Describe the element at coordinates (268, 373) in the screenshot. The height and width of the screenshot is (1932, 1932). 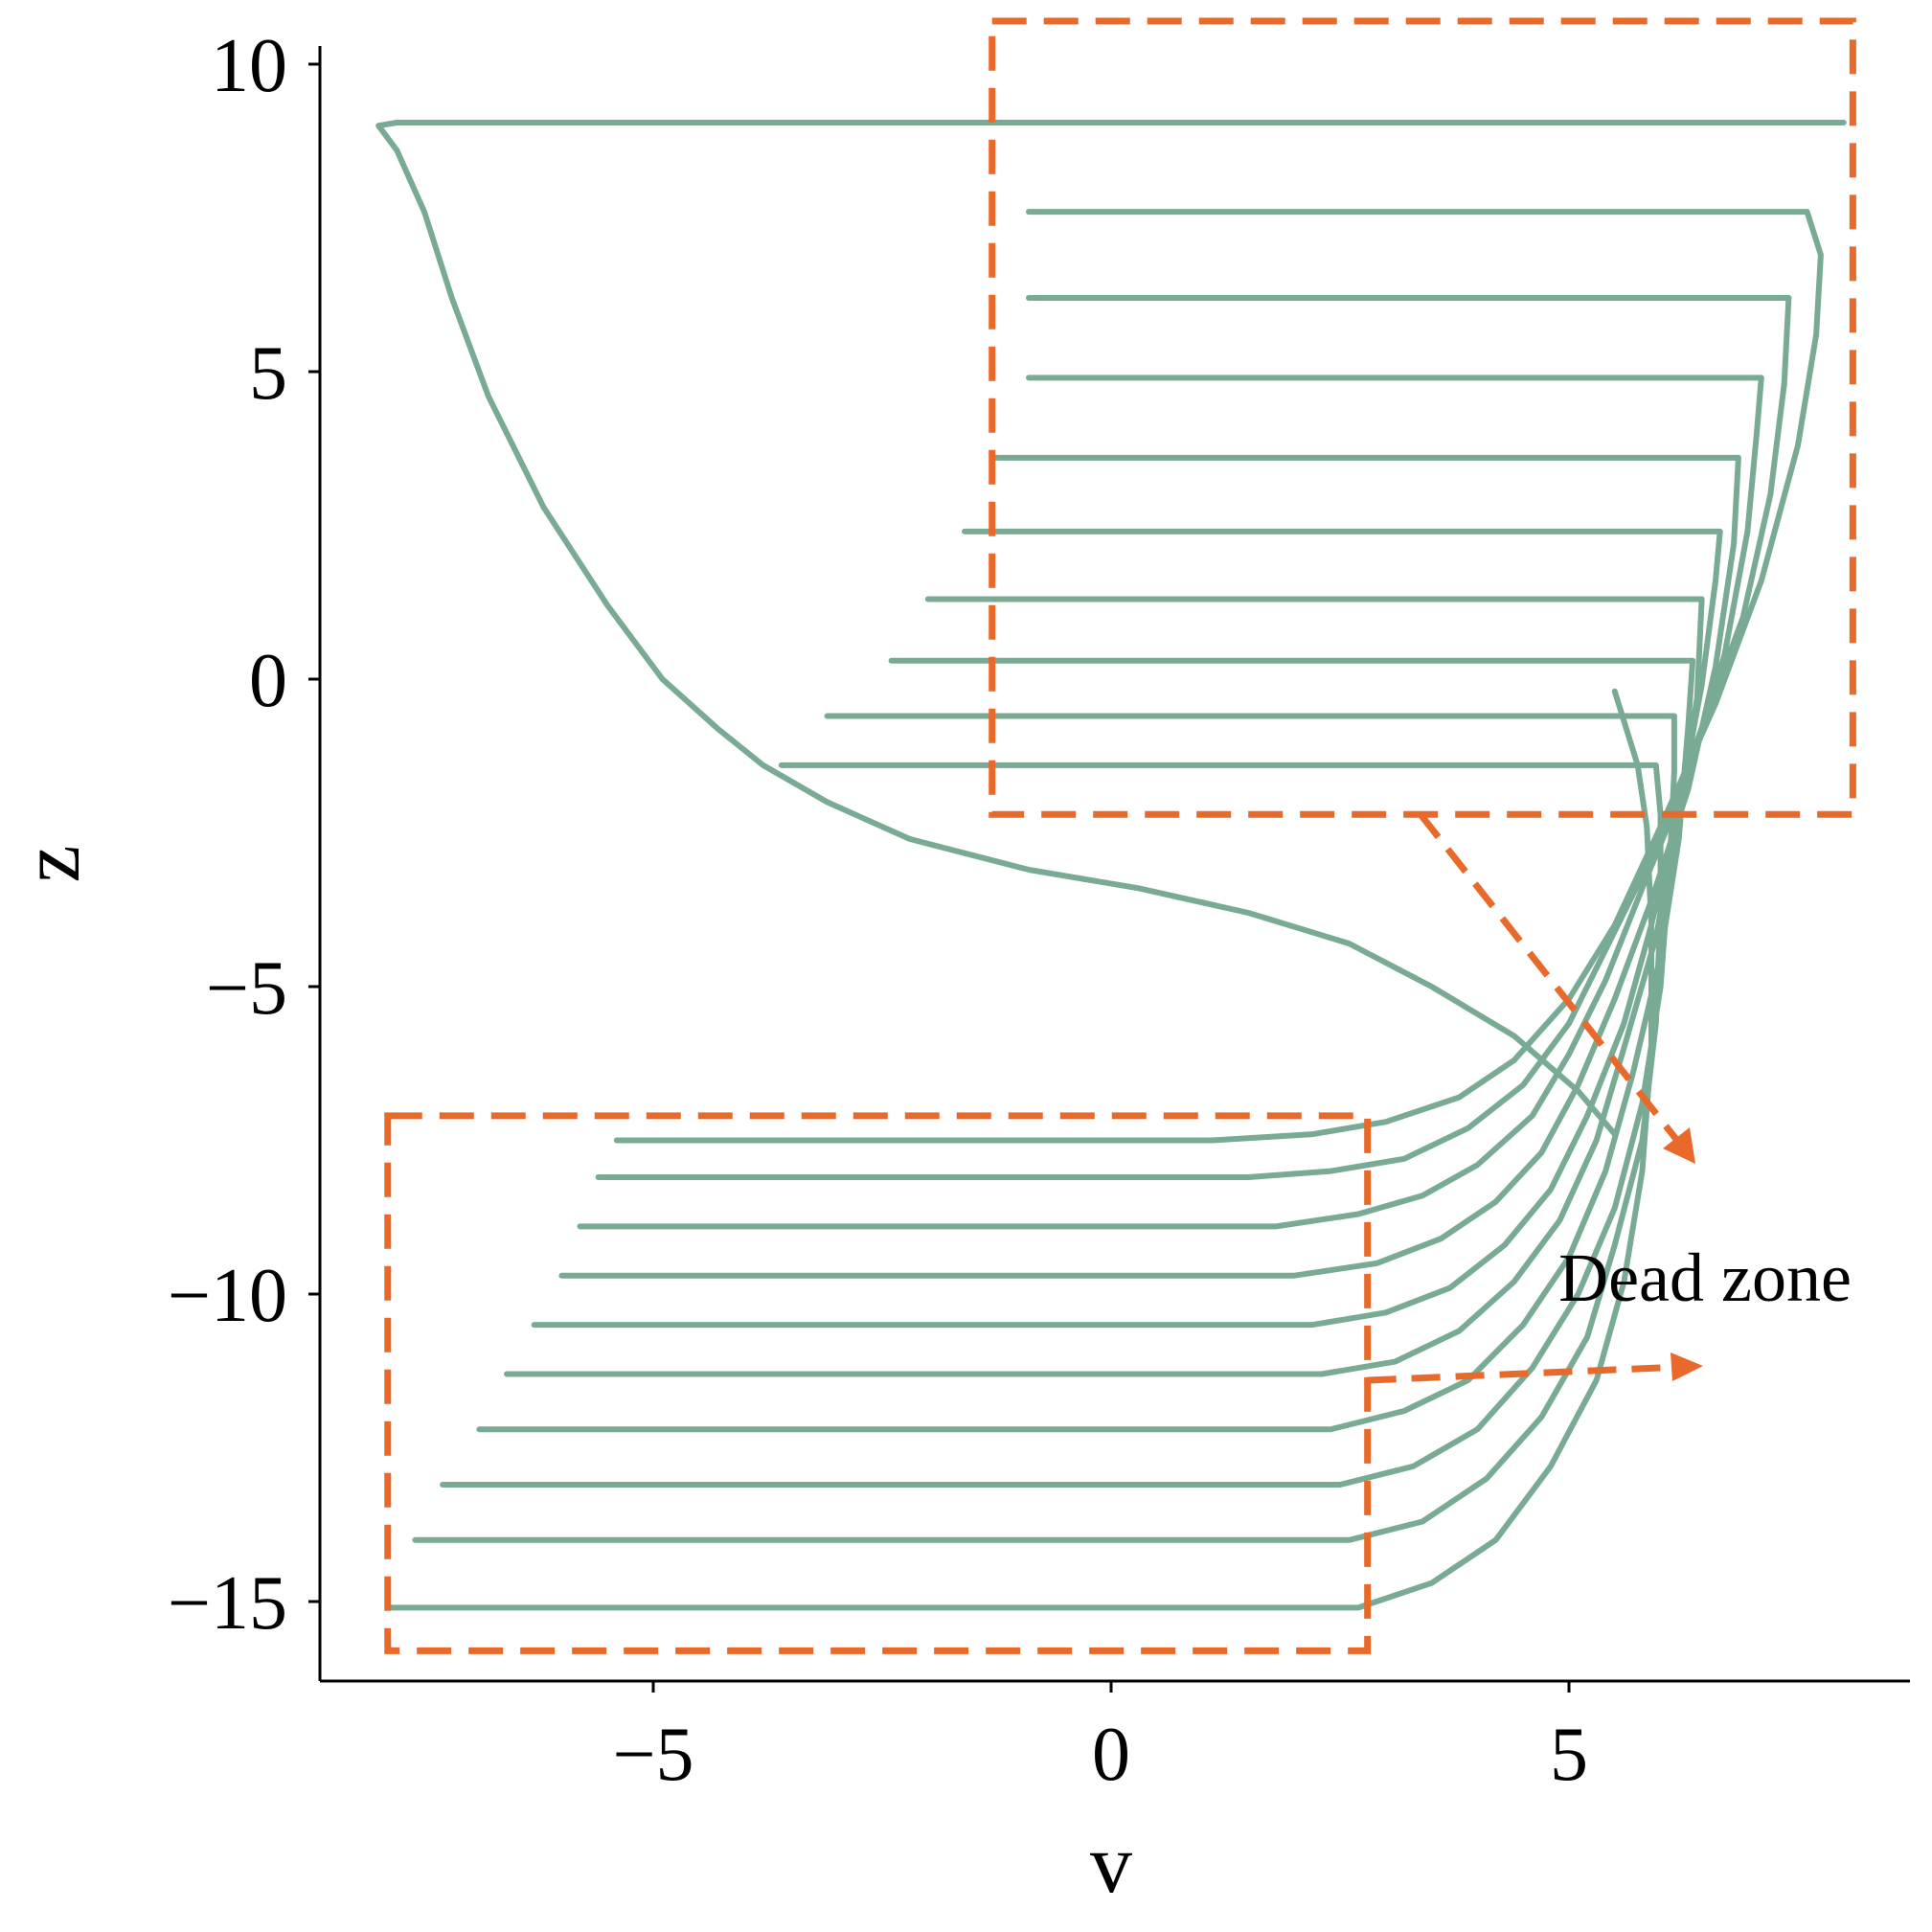
I see `y-tick-label: 5` at that location.